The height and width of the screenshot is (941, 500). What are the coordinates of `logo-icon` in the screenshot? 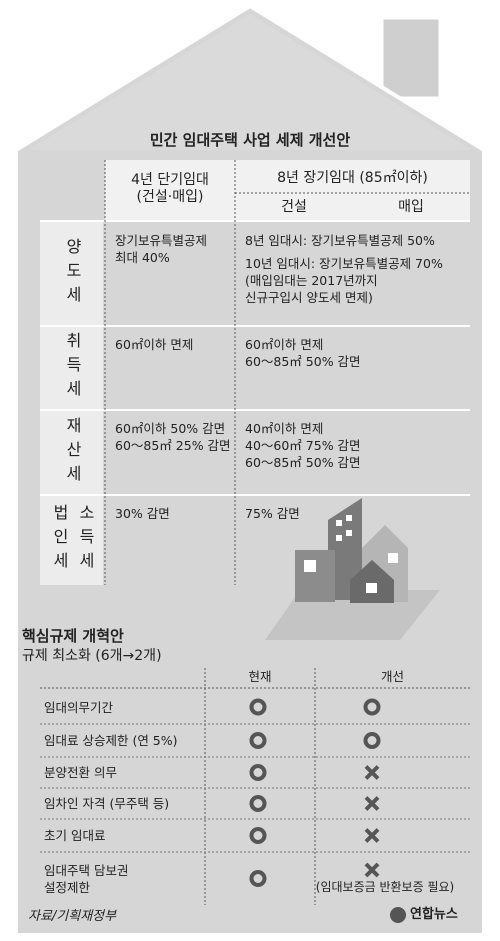 It's located at (398, 915).